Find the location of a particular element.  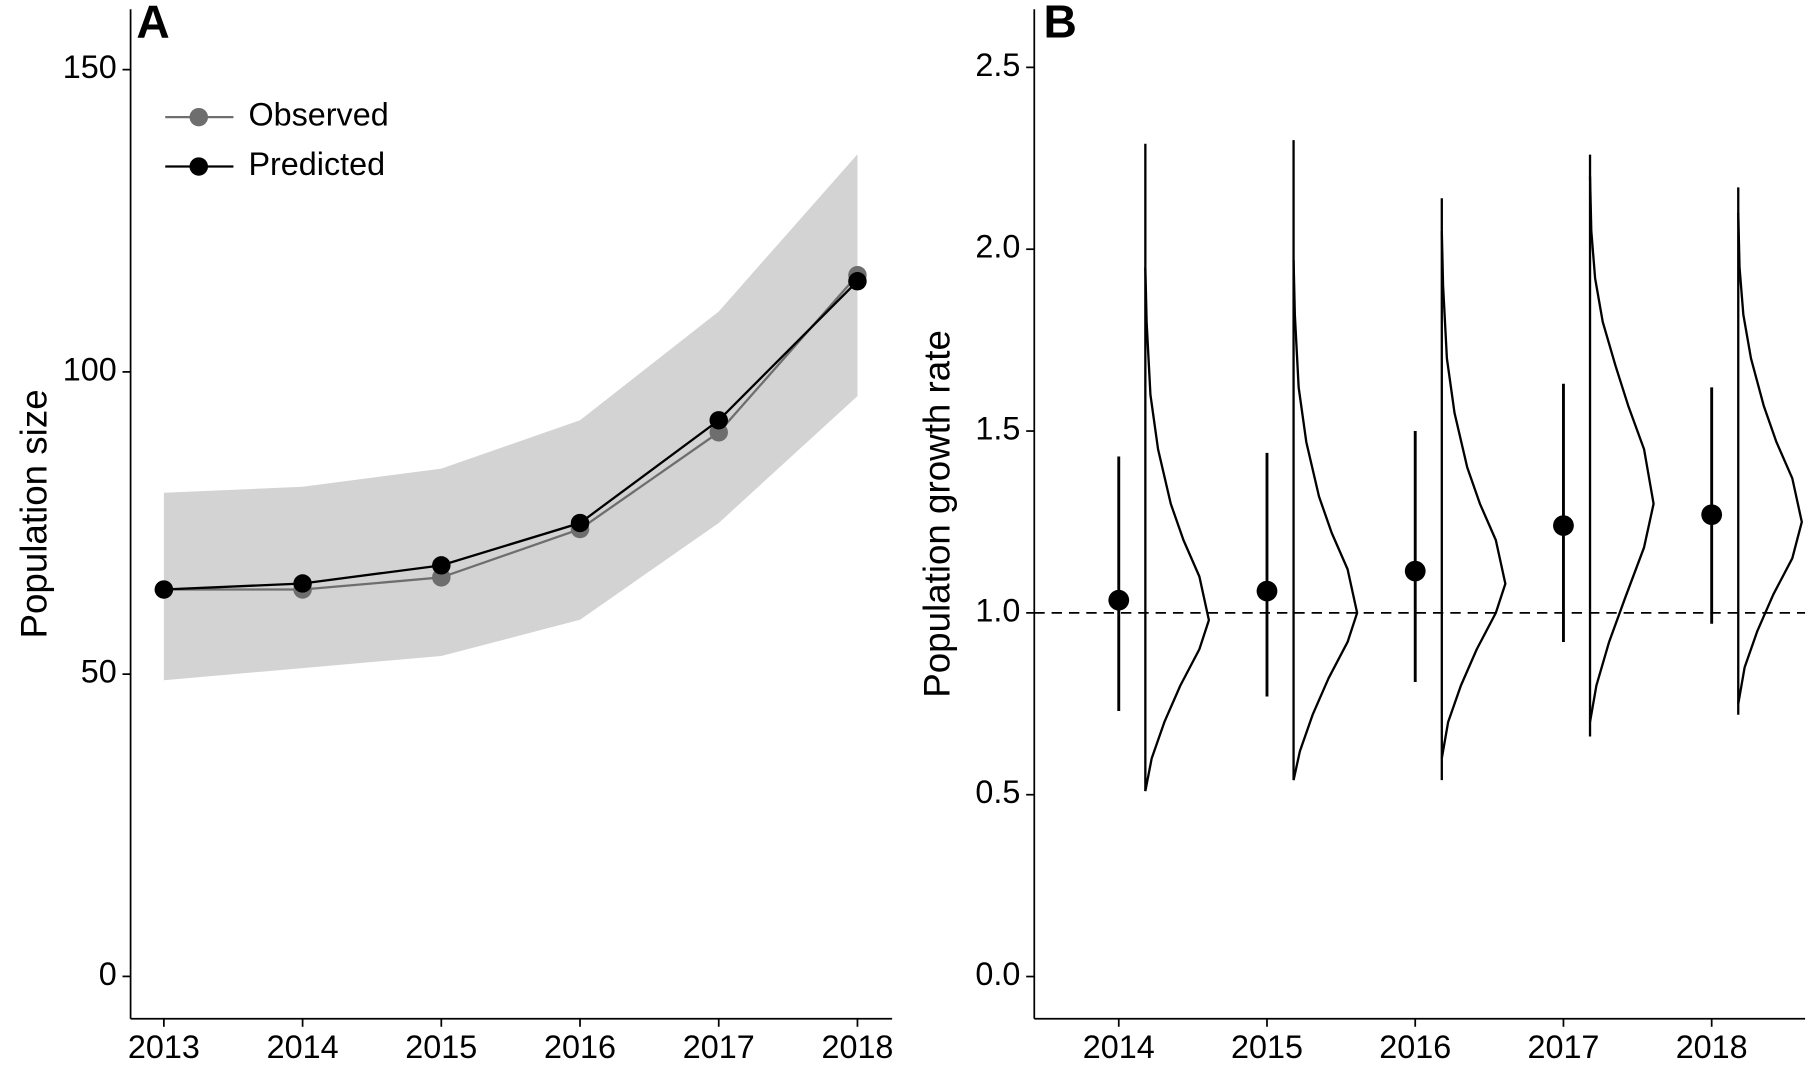

panel-tag: A is located at coordinates (152, 23).